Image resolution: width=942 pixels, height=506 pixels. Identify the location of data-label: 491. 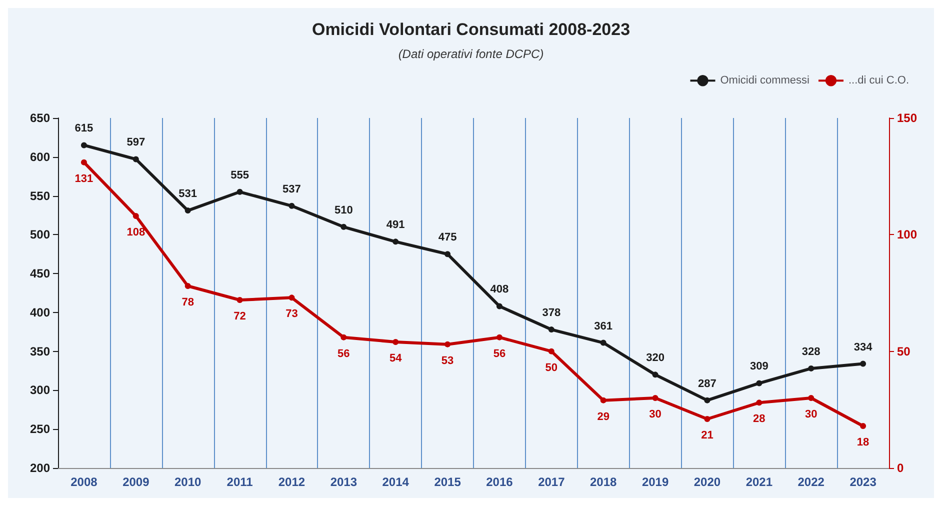
(395, 225).